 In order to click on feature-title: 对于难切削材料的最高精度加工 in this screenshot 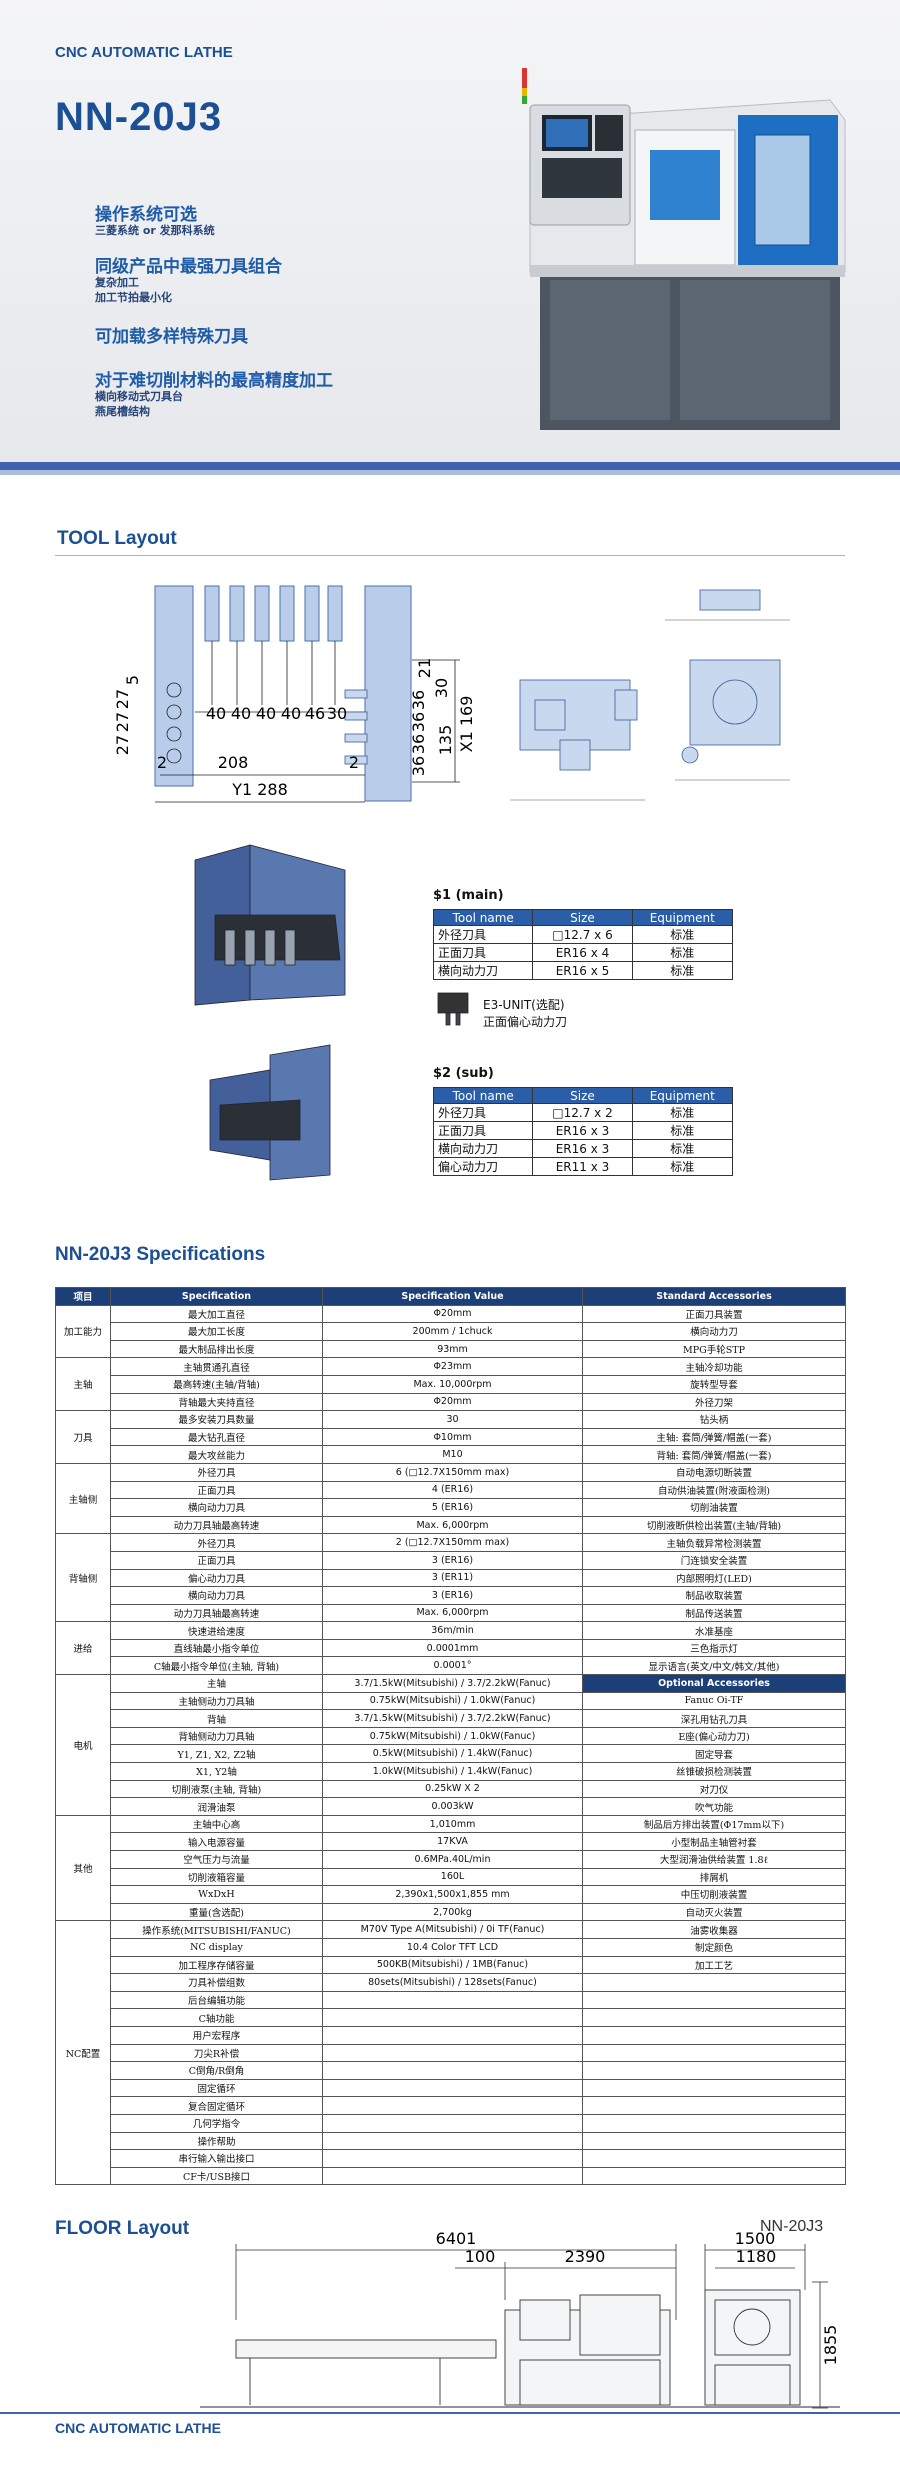, I will do `click(214, 381)`.